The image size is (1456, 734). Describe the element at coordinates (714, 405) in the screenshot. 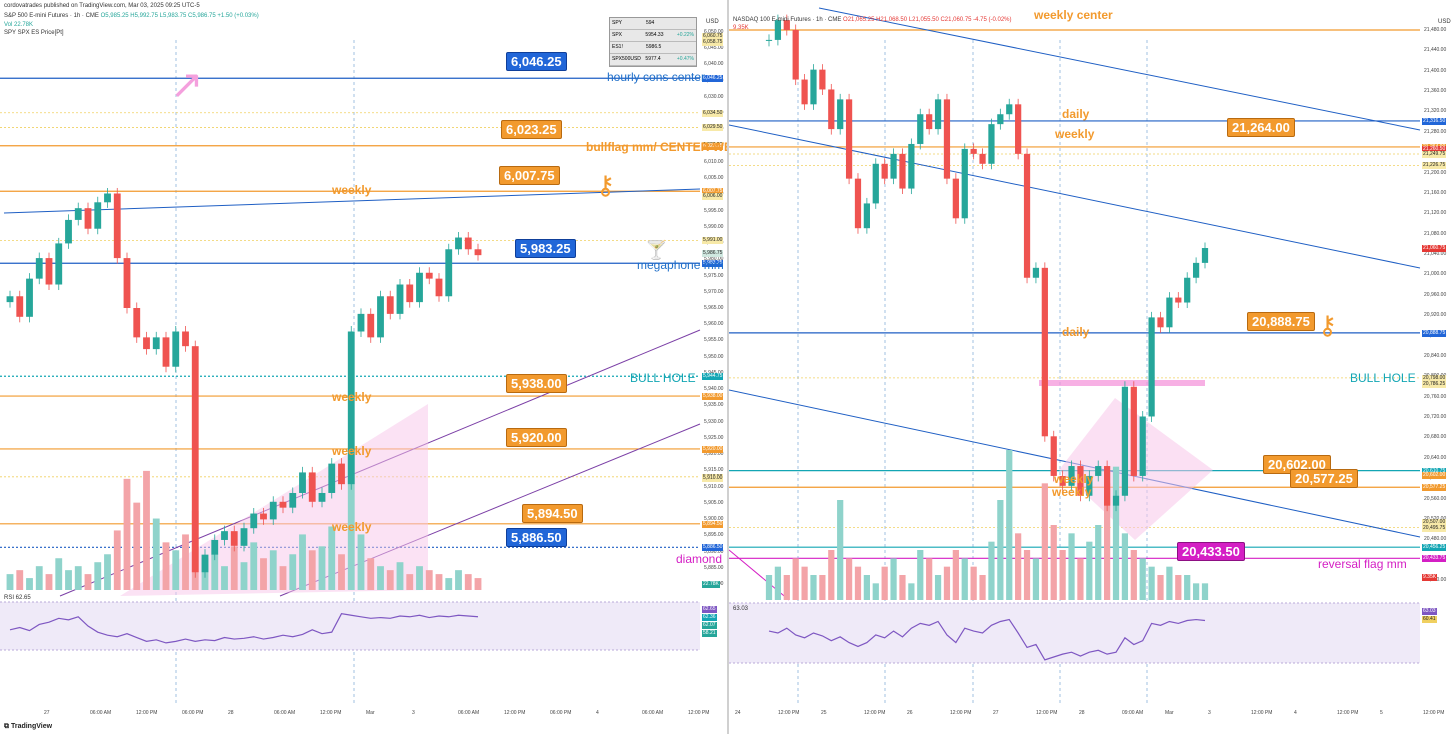

I see `y-axis-tick: 5,935.00` at that location.